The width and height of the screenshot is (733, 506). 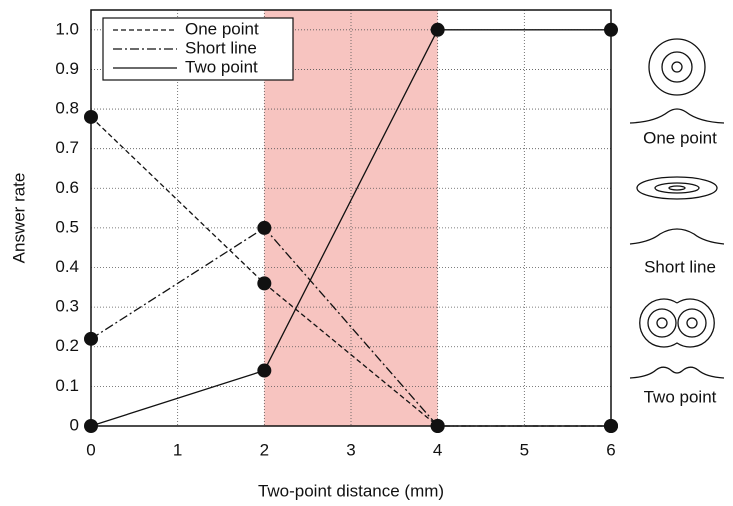 I want to click on y-tick-label: 0.4, so click(x=67, y=266).